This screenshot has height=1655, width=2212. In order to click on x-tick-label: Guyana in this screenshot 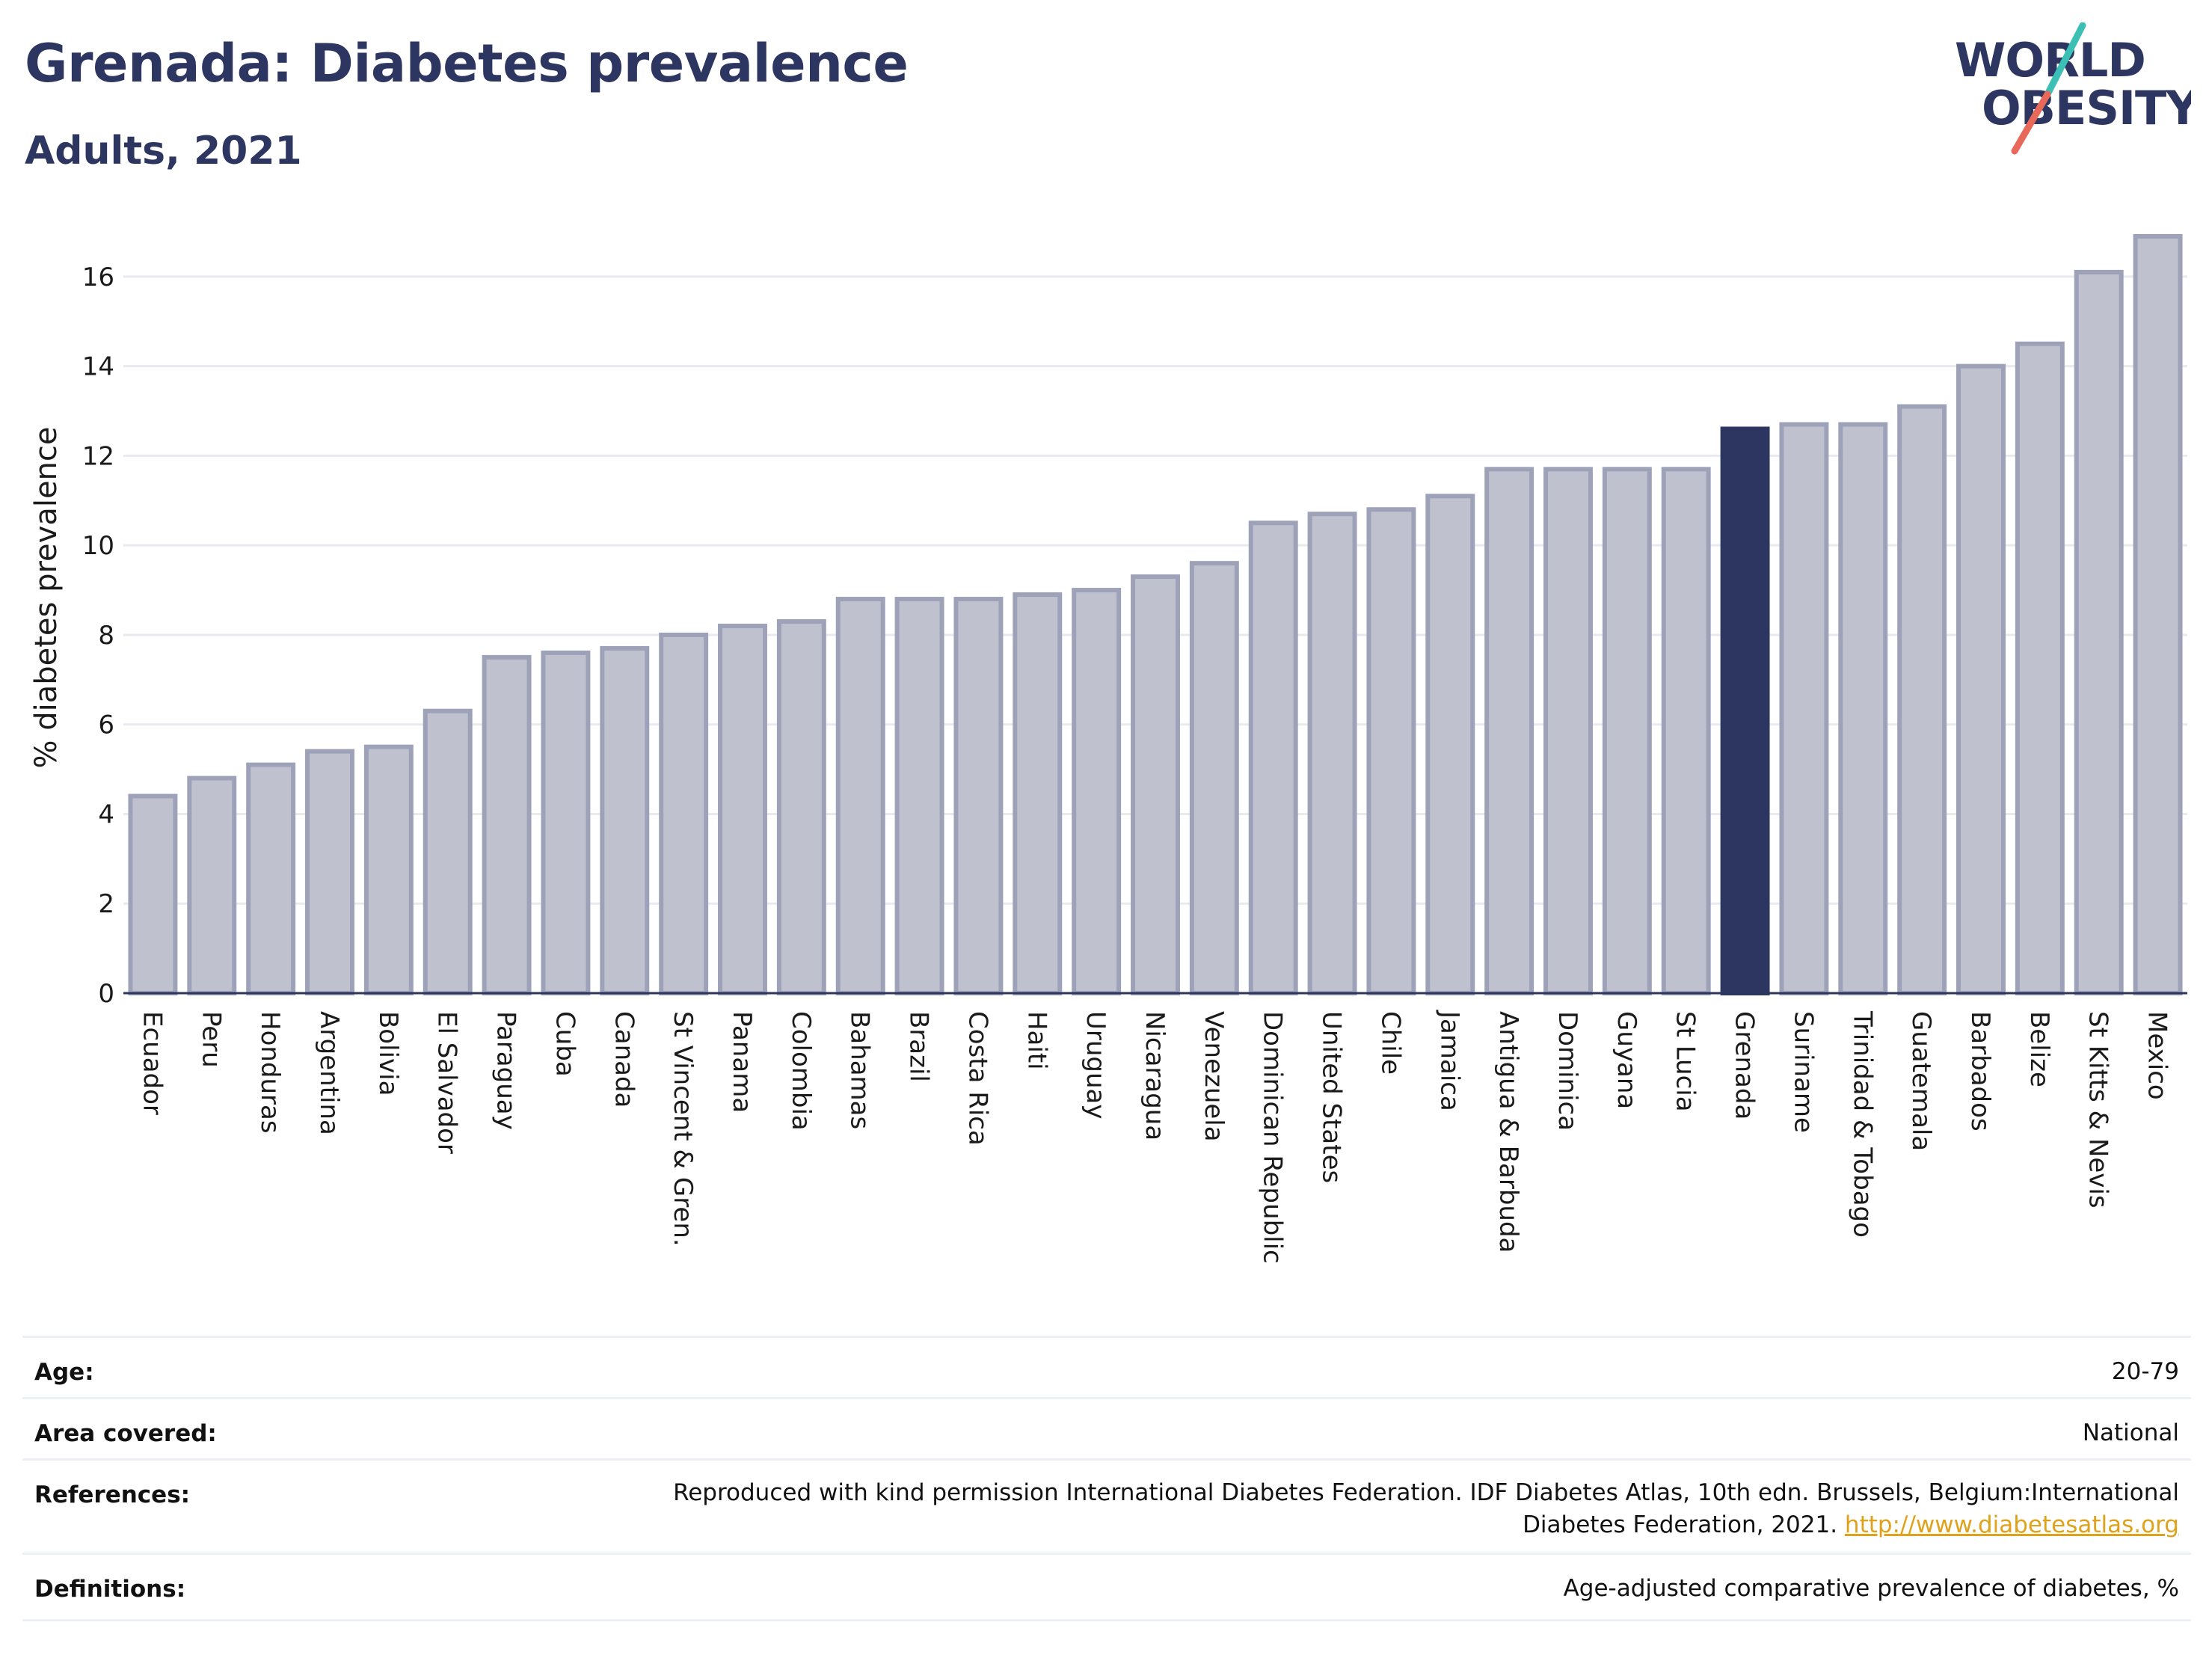, I will do `click(1626, 1060)`.